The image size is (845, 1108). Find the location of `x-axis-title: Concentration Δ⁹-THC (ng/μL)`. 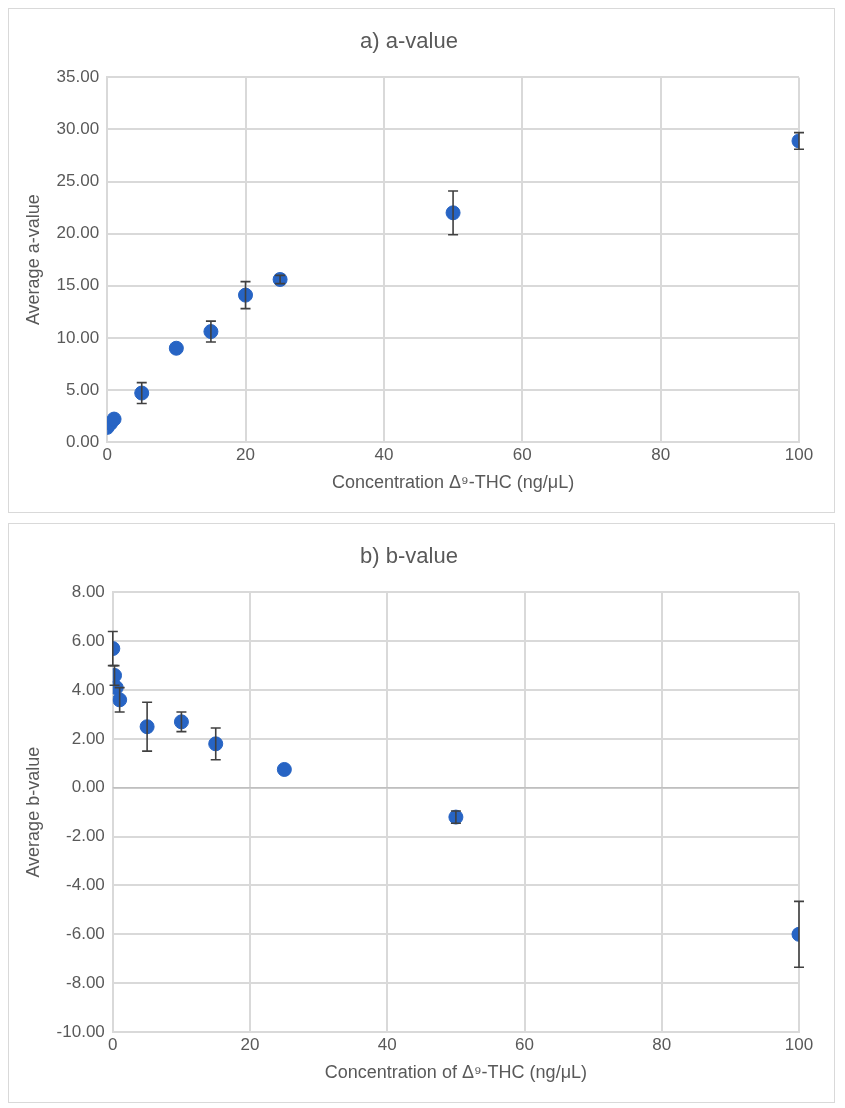

x-axis-title: Concentration Δ⁹-THC (ng/μL) is located at coordinates (453, 482).